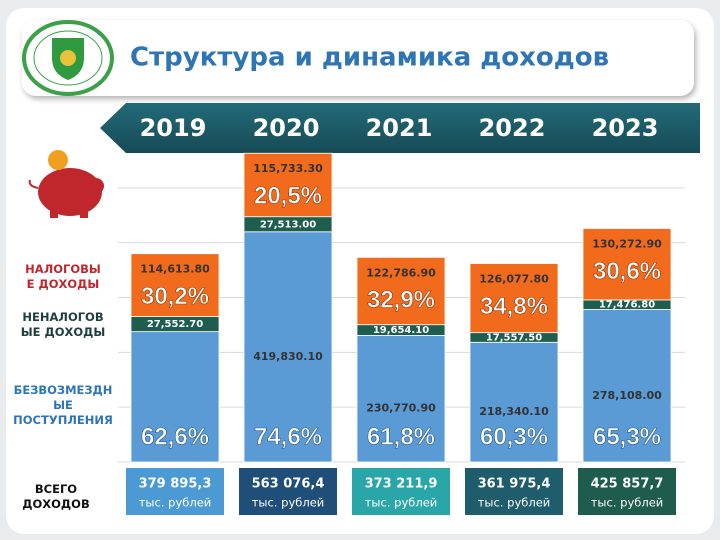  What do you see at coordinates (627, 271) in the screenshot?
I see `share-label: 30,6%` at bounding box center [627, 271].